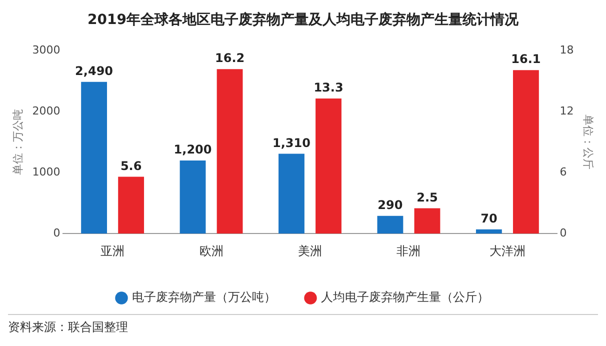 The height and width of the screenshot is (346, 606). Describe the element at coordinates (567, 111) in the screenshot. I see `y2-tick-label: 12` at that location.